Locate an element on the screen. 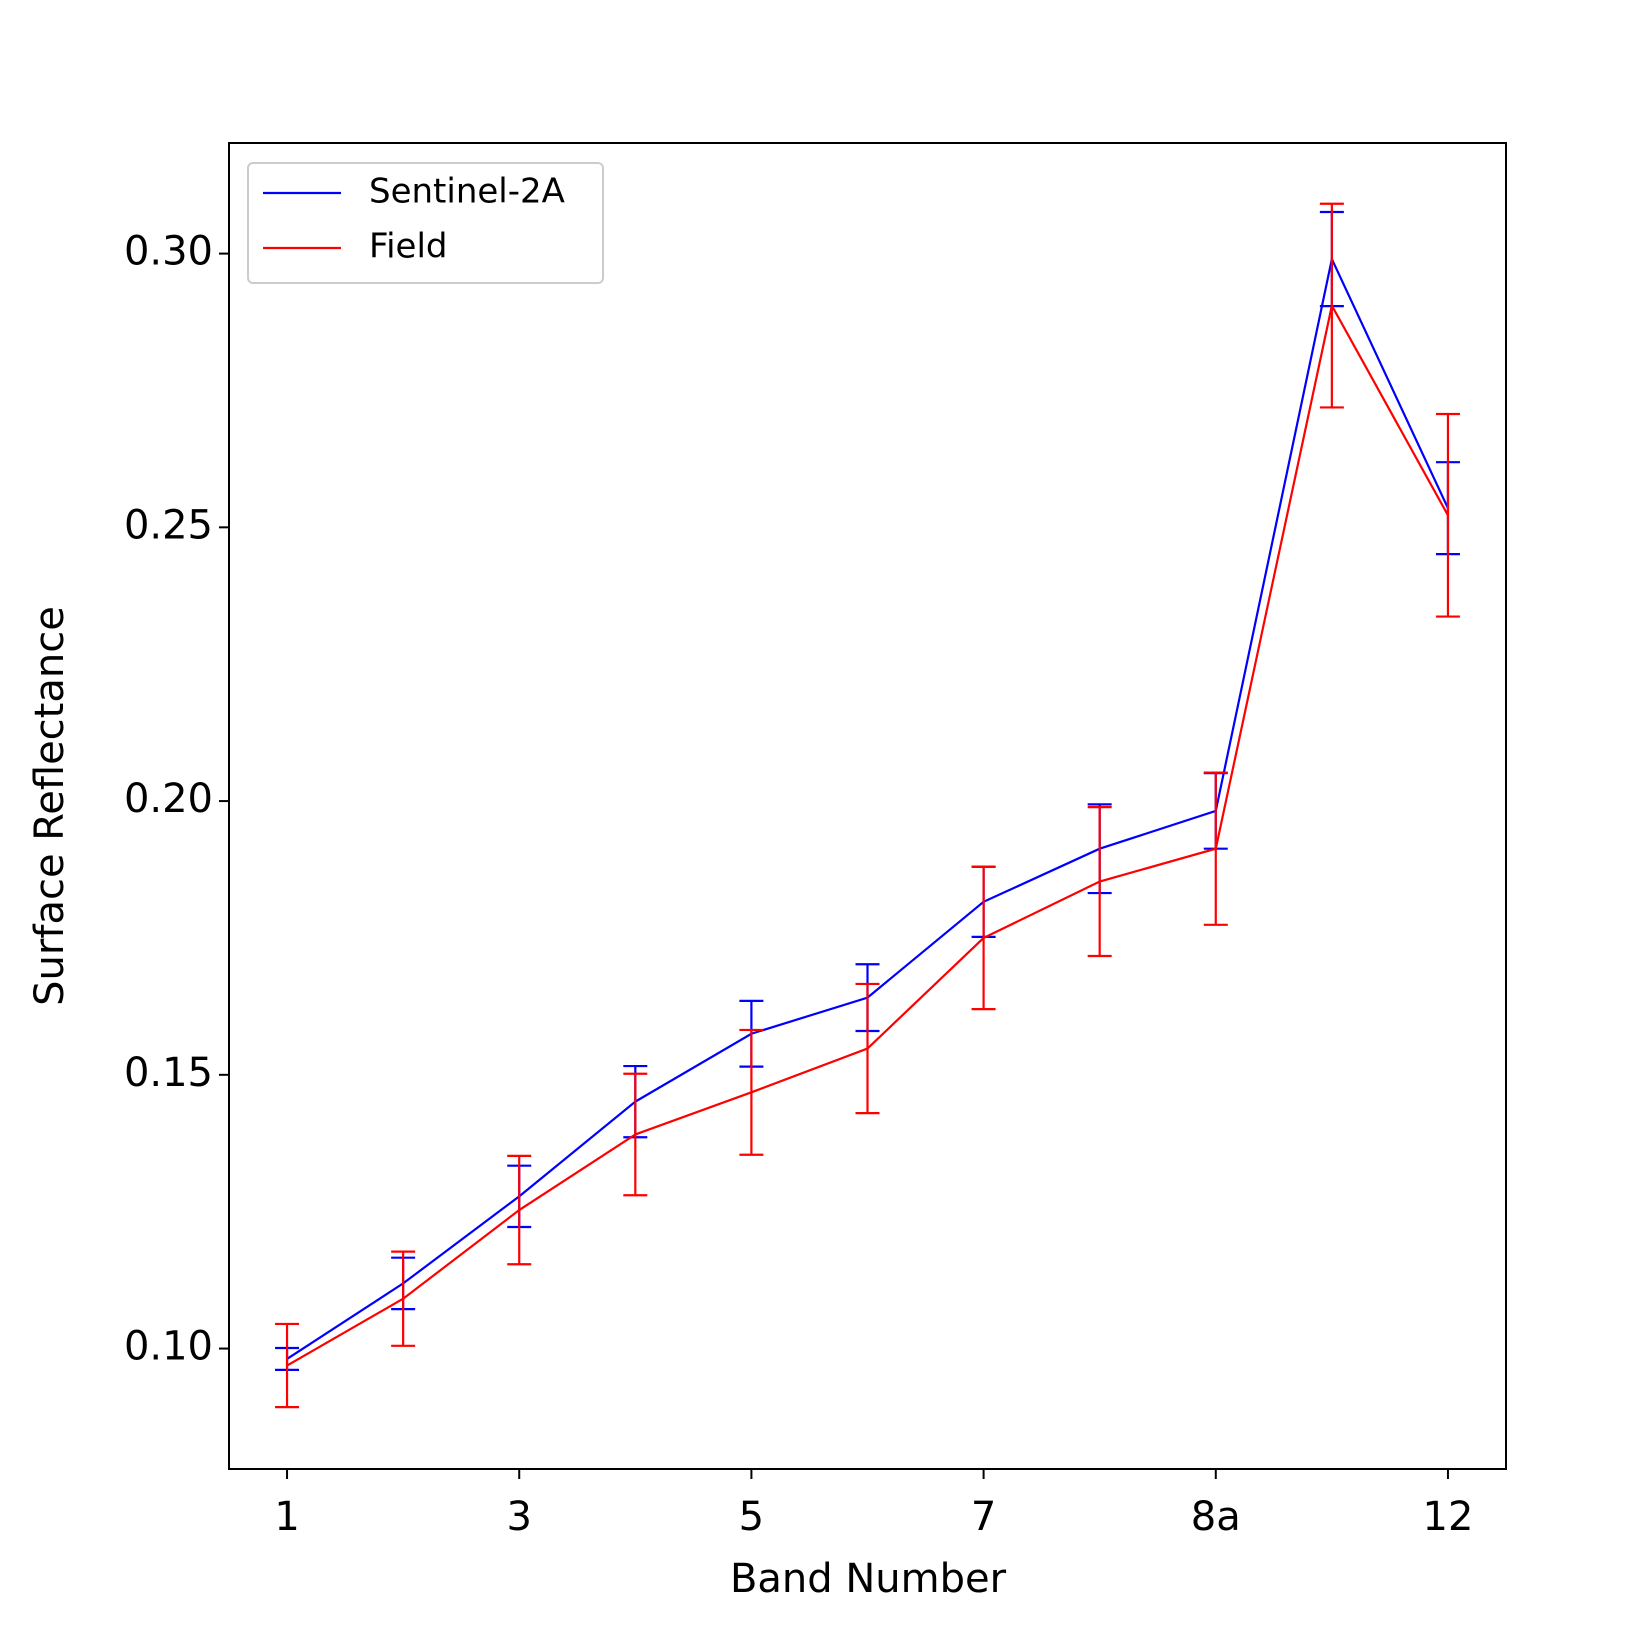 Image resolution: width=1650 pixels, height=1650 pixels. x-tick-label: 12 is located at coordinates (1448, 1517).